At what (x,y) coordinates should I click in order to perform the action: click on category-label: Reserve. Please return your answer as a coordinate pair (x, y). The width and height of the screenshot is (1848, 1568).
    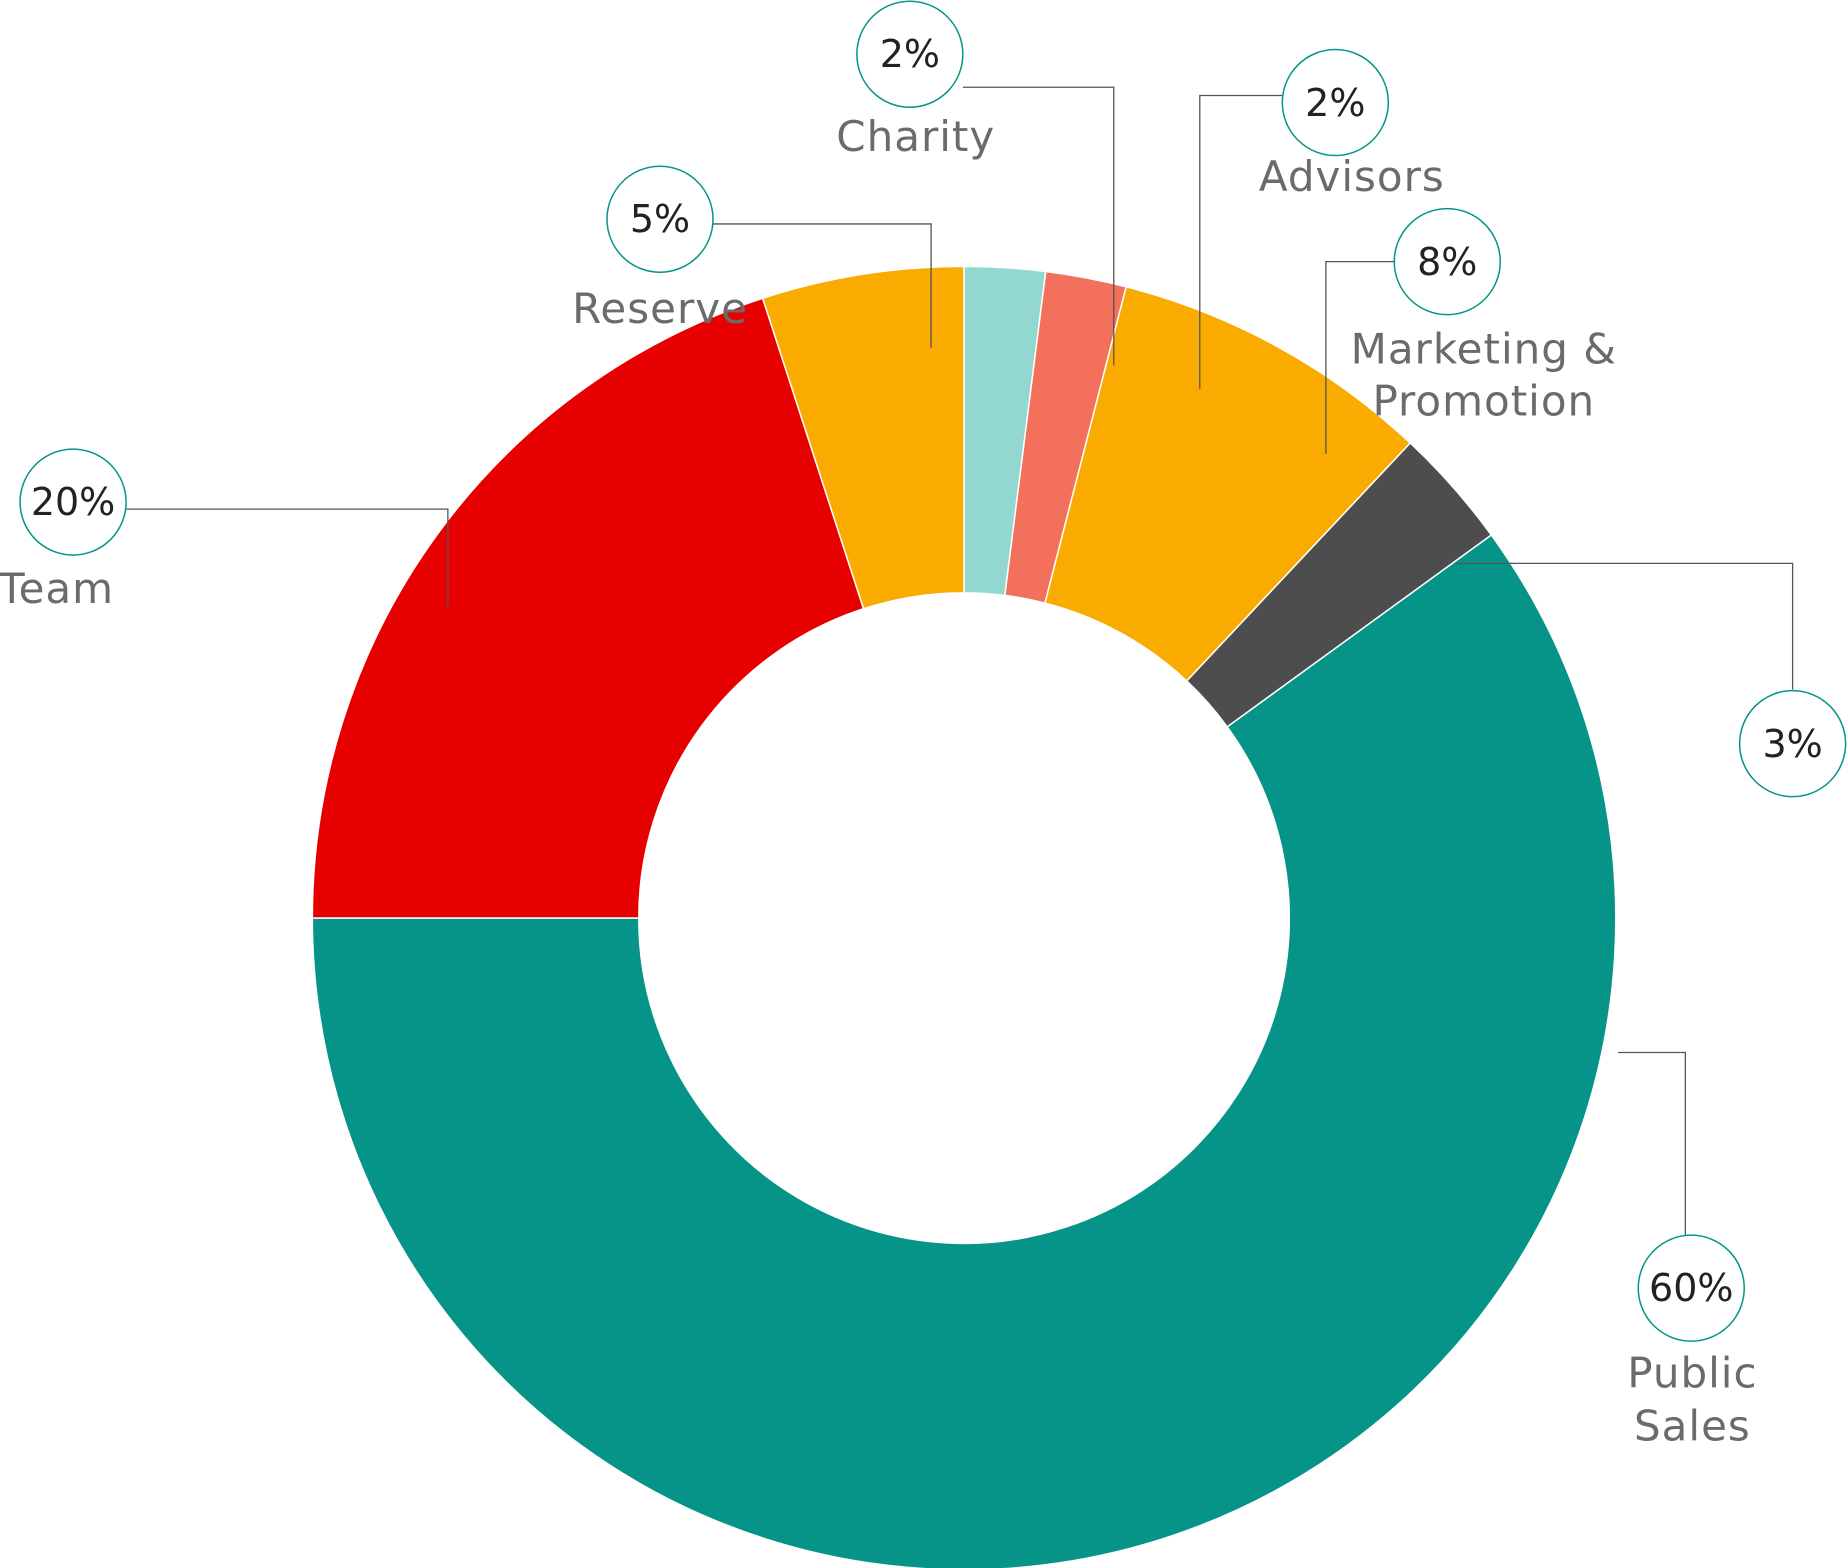
    Looking at the image, I should click on (660, 308).